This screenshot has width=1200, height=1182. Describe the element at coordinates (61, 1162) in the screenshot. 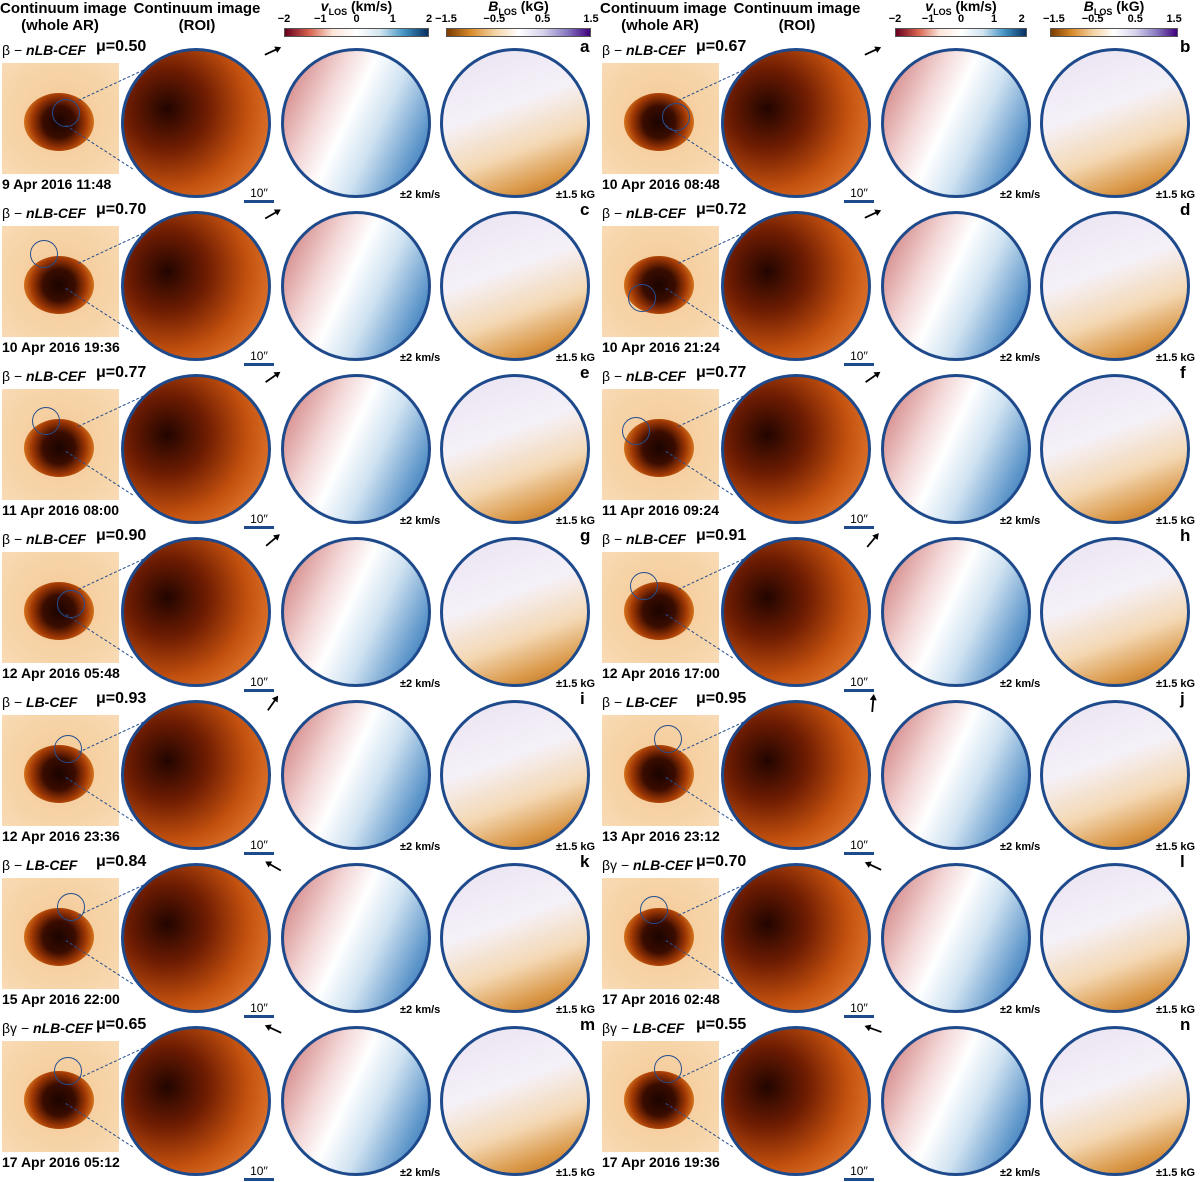

I see `observation-date: 17 Apr 2016 05:12` at that location.